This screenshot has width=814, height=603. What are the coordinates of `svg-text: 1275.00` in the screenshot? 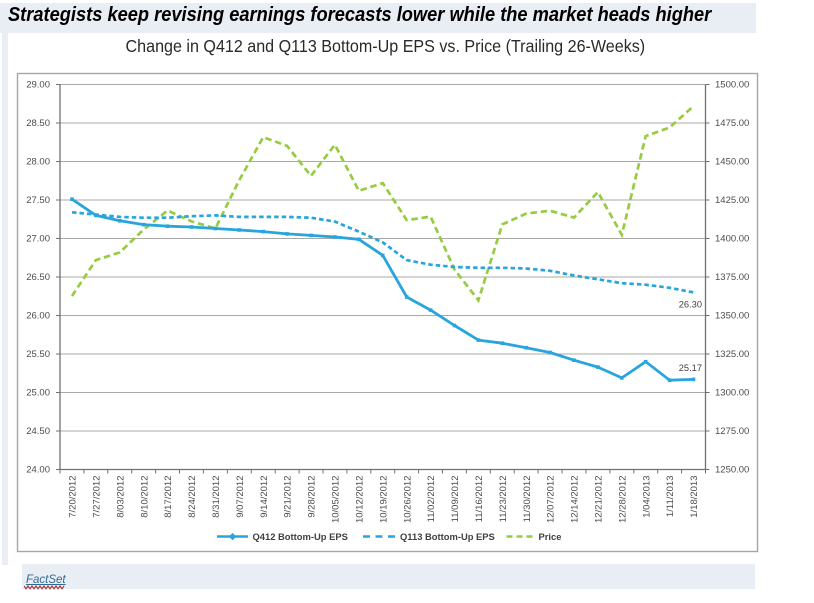 It's located at (732, 431).